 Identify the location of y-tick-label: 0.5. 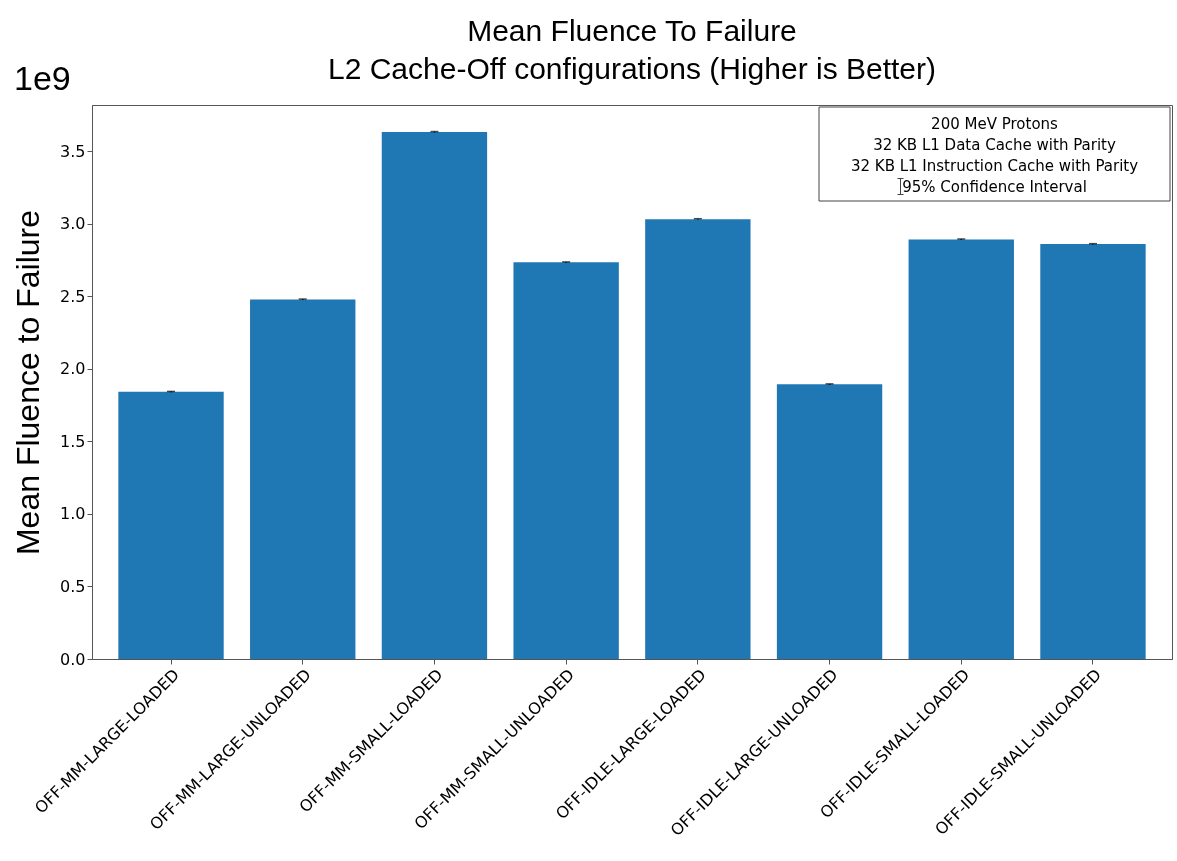
(73, 586).